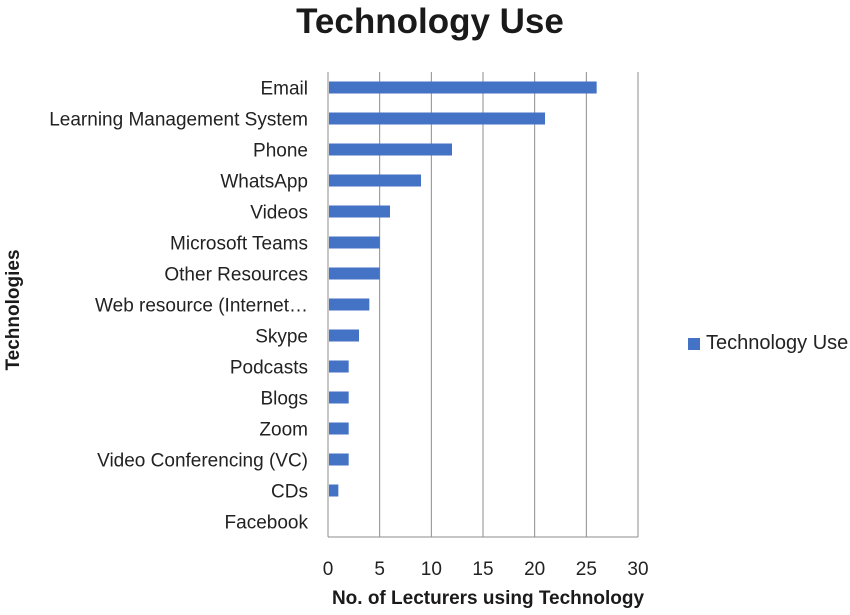 This screenshot has width=850, height=615. Describe the element at coordinates (289, 492) in the screenshot. I see `category-label: CDs` at that location.